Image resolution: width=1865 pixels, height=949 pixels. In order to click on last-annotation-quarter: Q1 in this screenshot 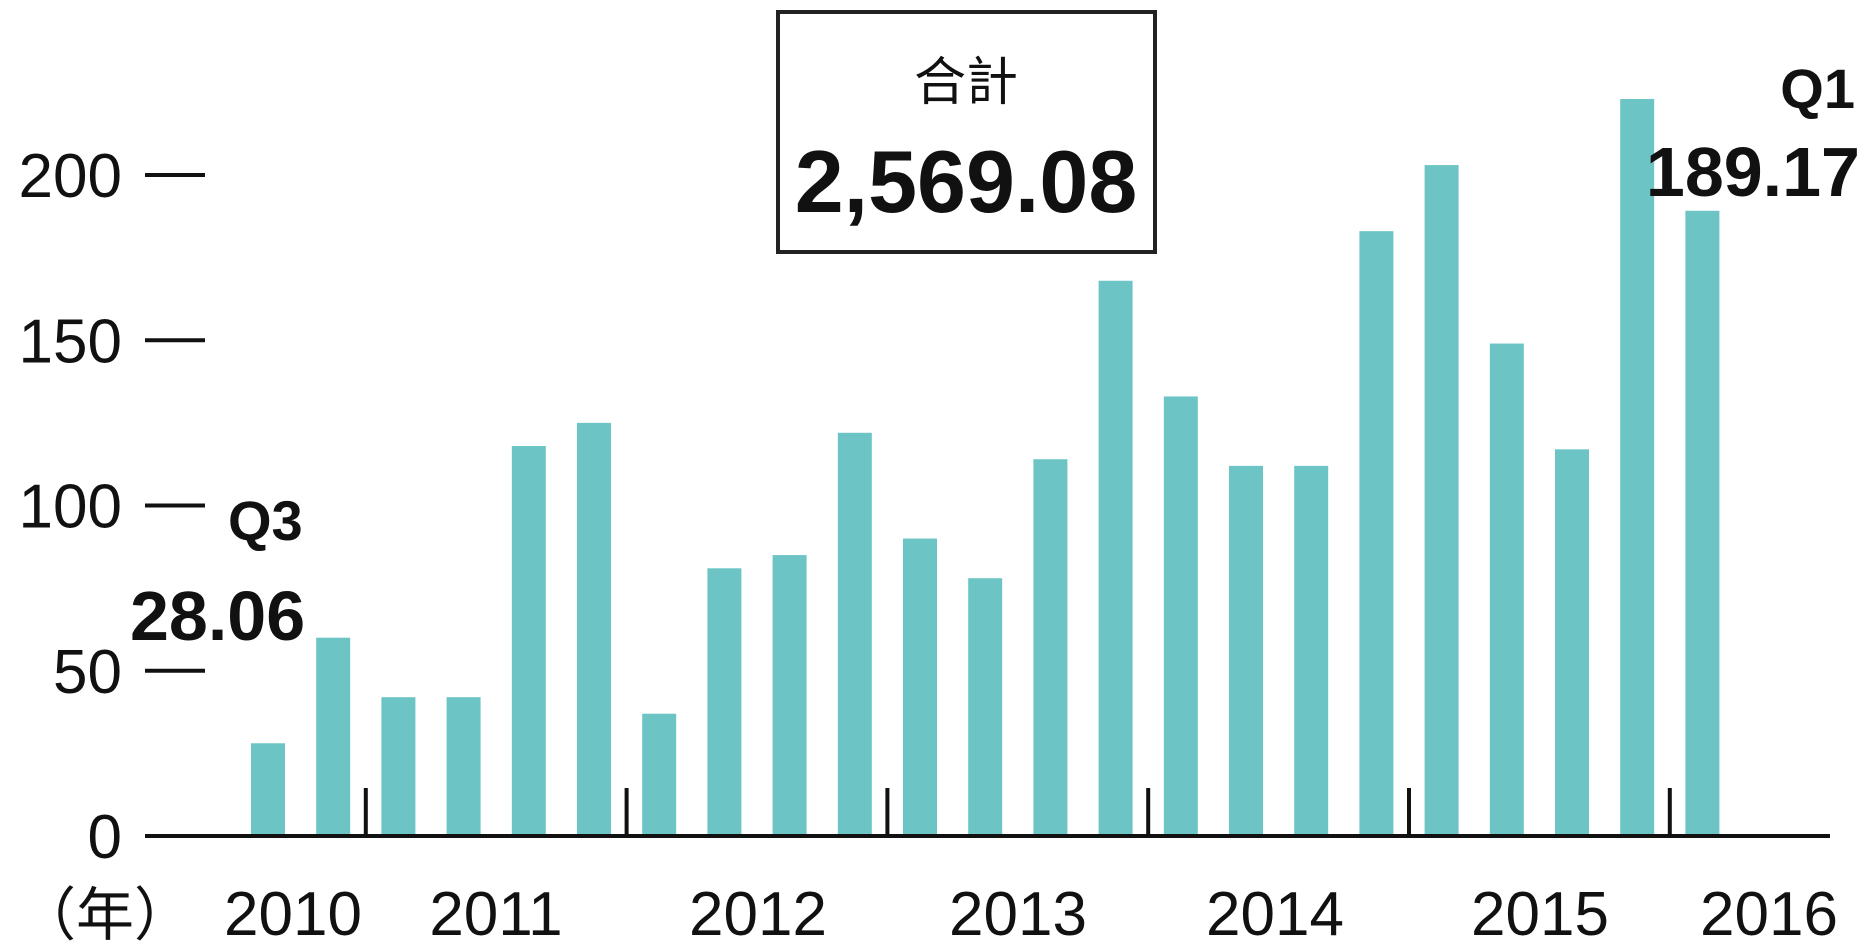, I will do `click(1817, 88)`.